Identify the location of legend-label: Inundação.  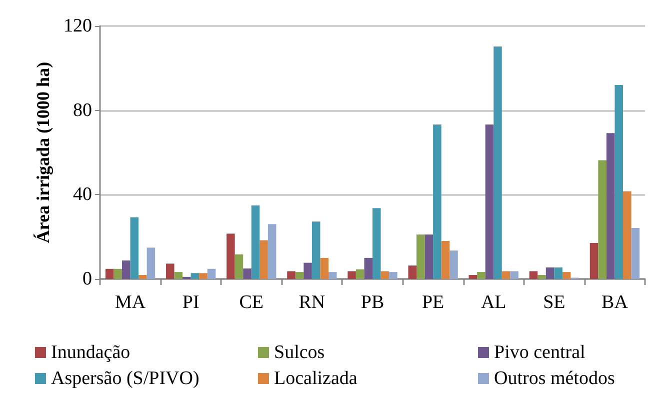
(90, 352).